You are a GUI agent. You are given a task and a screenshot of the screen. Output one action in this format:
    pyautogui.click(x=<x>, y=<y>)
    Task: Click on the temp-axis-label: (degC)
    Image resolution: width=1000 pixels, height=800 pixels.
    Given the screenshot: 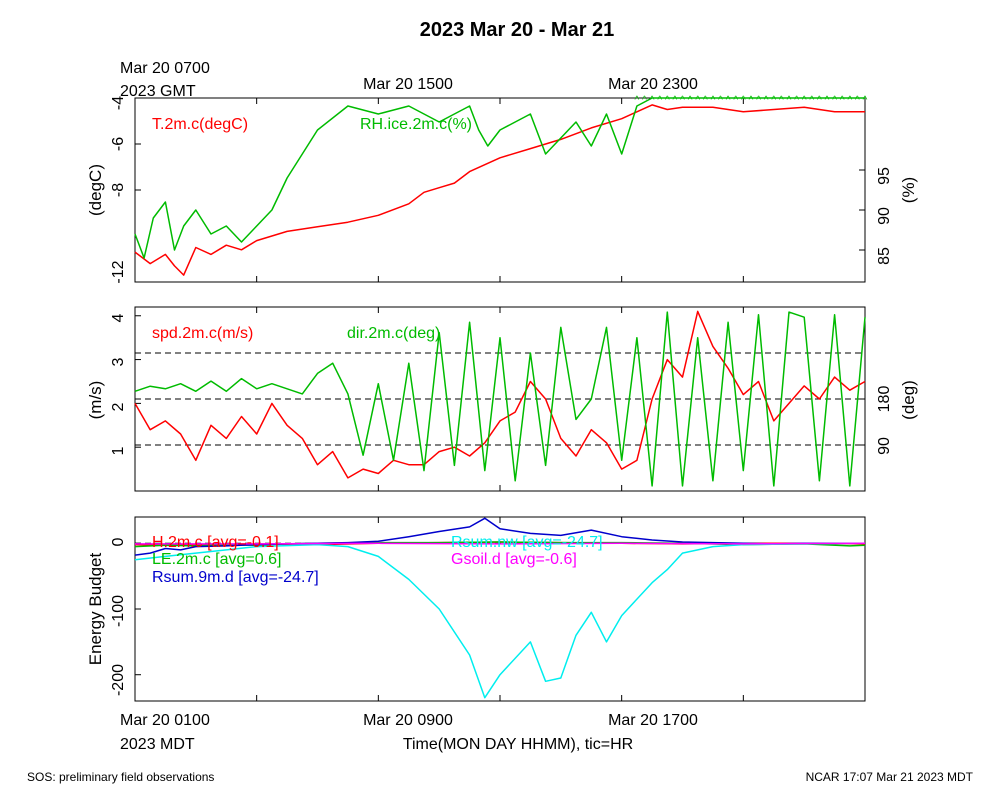 What is the action you would take?
    pyautogui.click(x=95, y=190)
    